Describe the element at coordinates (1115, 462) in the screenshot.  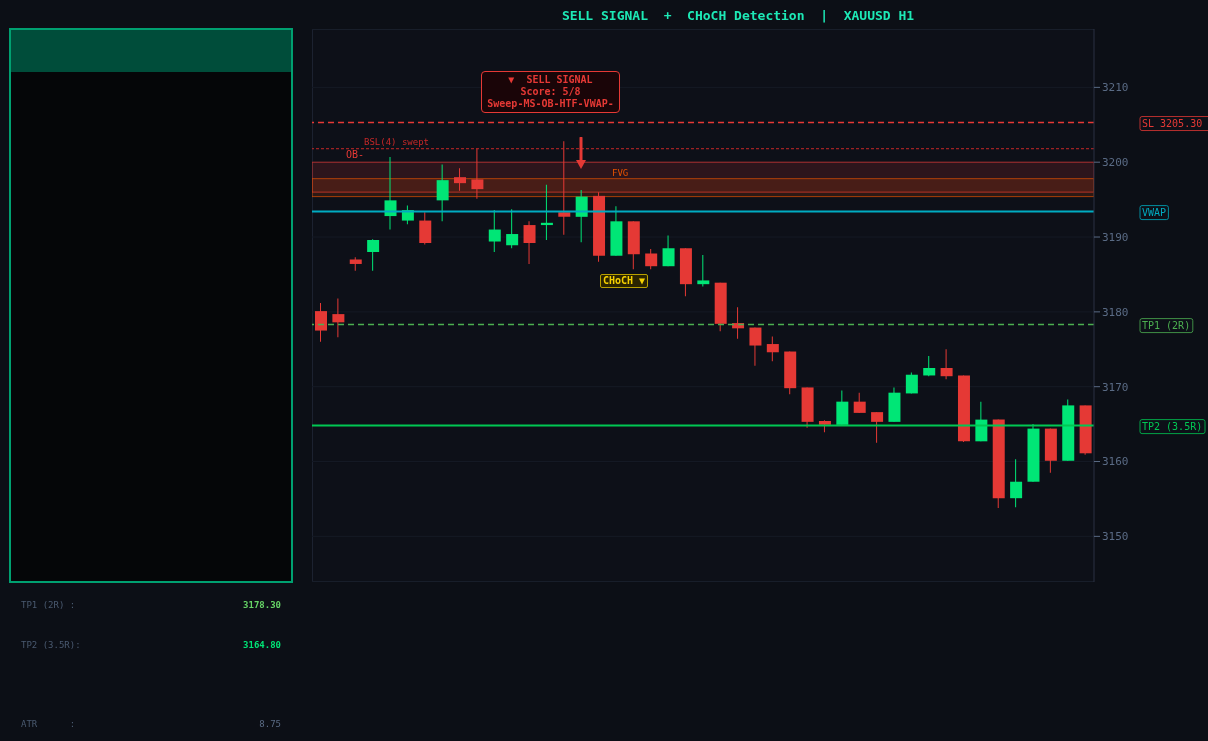
I see `y-tick-label: 3160` at that location.